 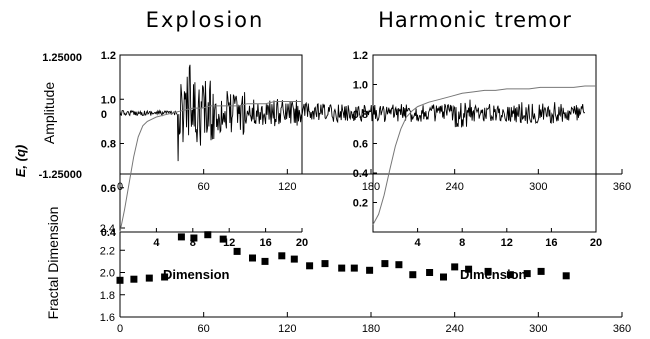 I want to click on inset1-xtick-label: 20, so click(x=302, y=243).